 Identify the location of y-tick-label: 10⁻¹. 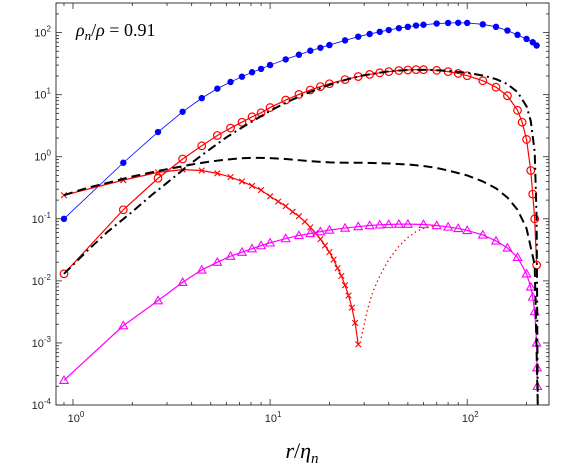
(42, 218).